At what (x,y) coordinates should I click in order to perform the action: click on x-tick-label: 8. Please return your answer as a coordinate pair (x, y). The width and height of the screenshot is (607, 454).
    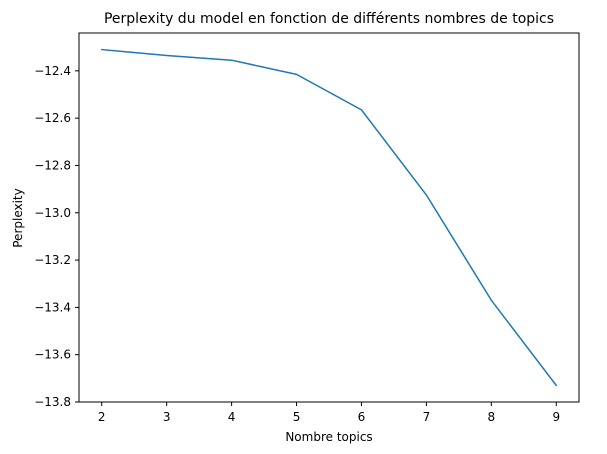
    Looking at the image, I should click on (492, 417).